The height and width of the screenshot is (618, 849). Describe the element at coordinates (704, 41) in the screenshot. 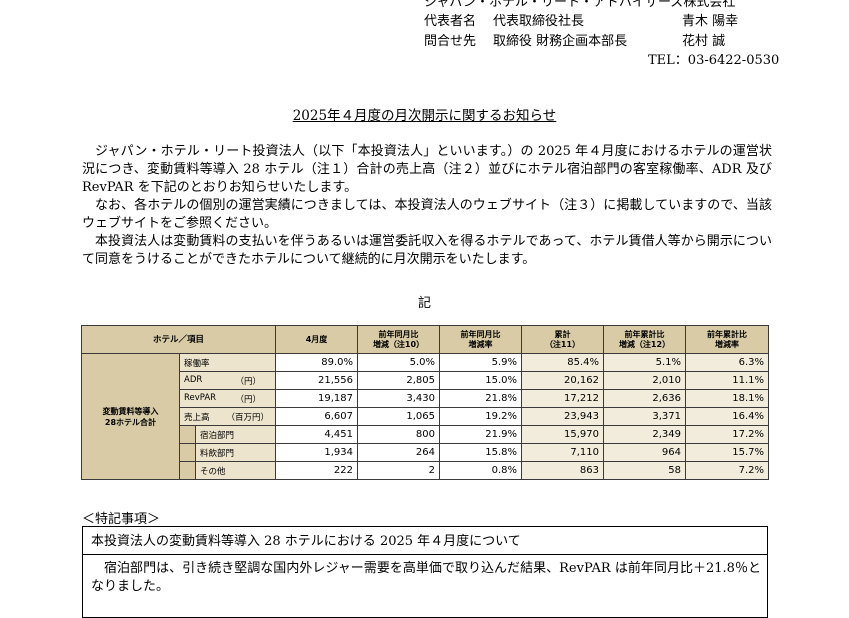

I see `contact-name: 花村 誠` at that location.